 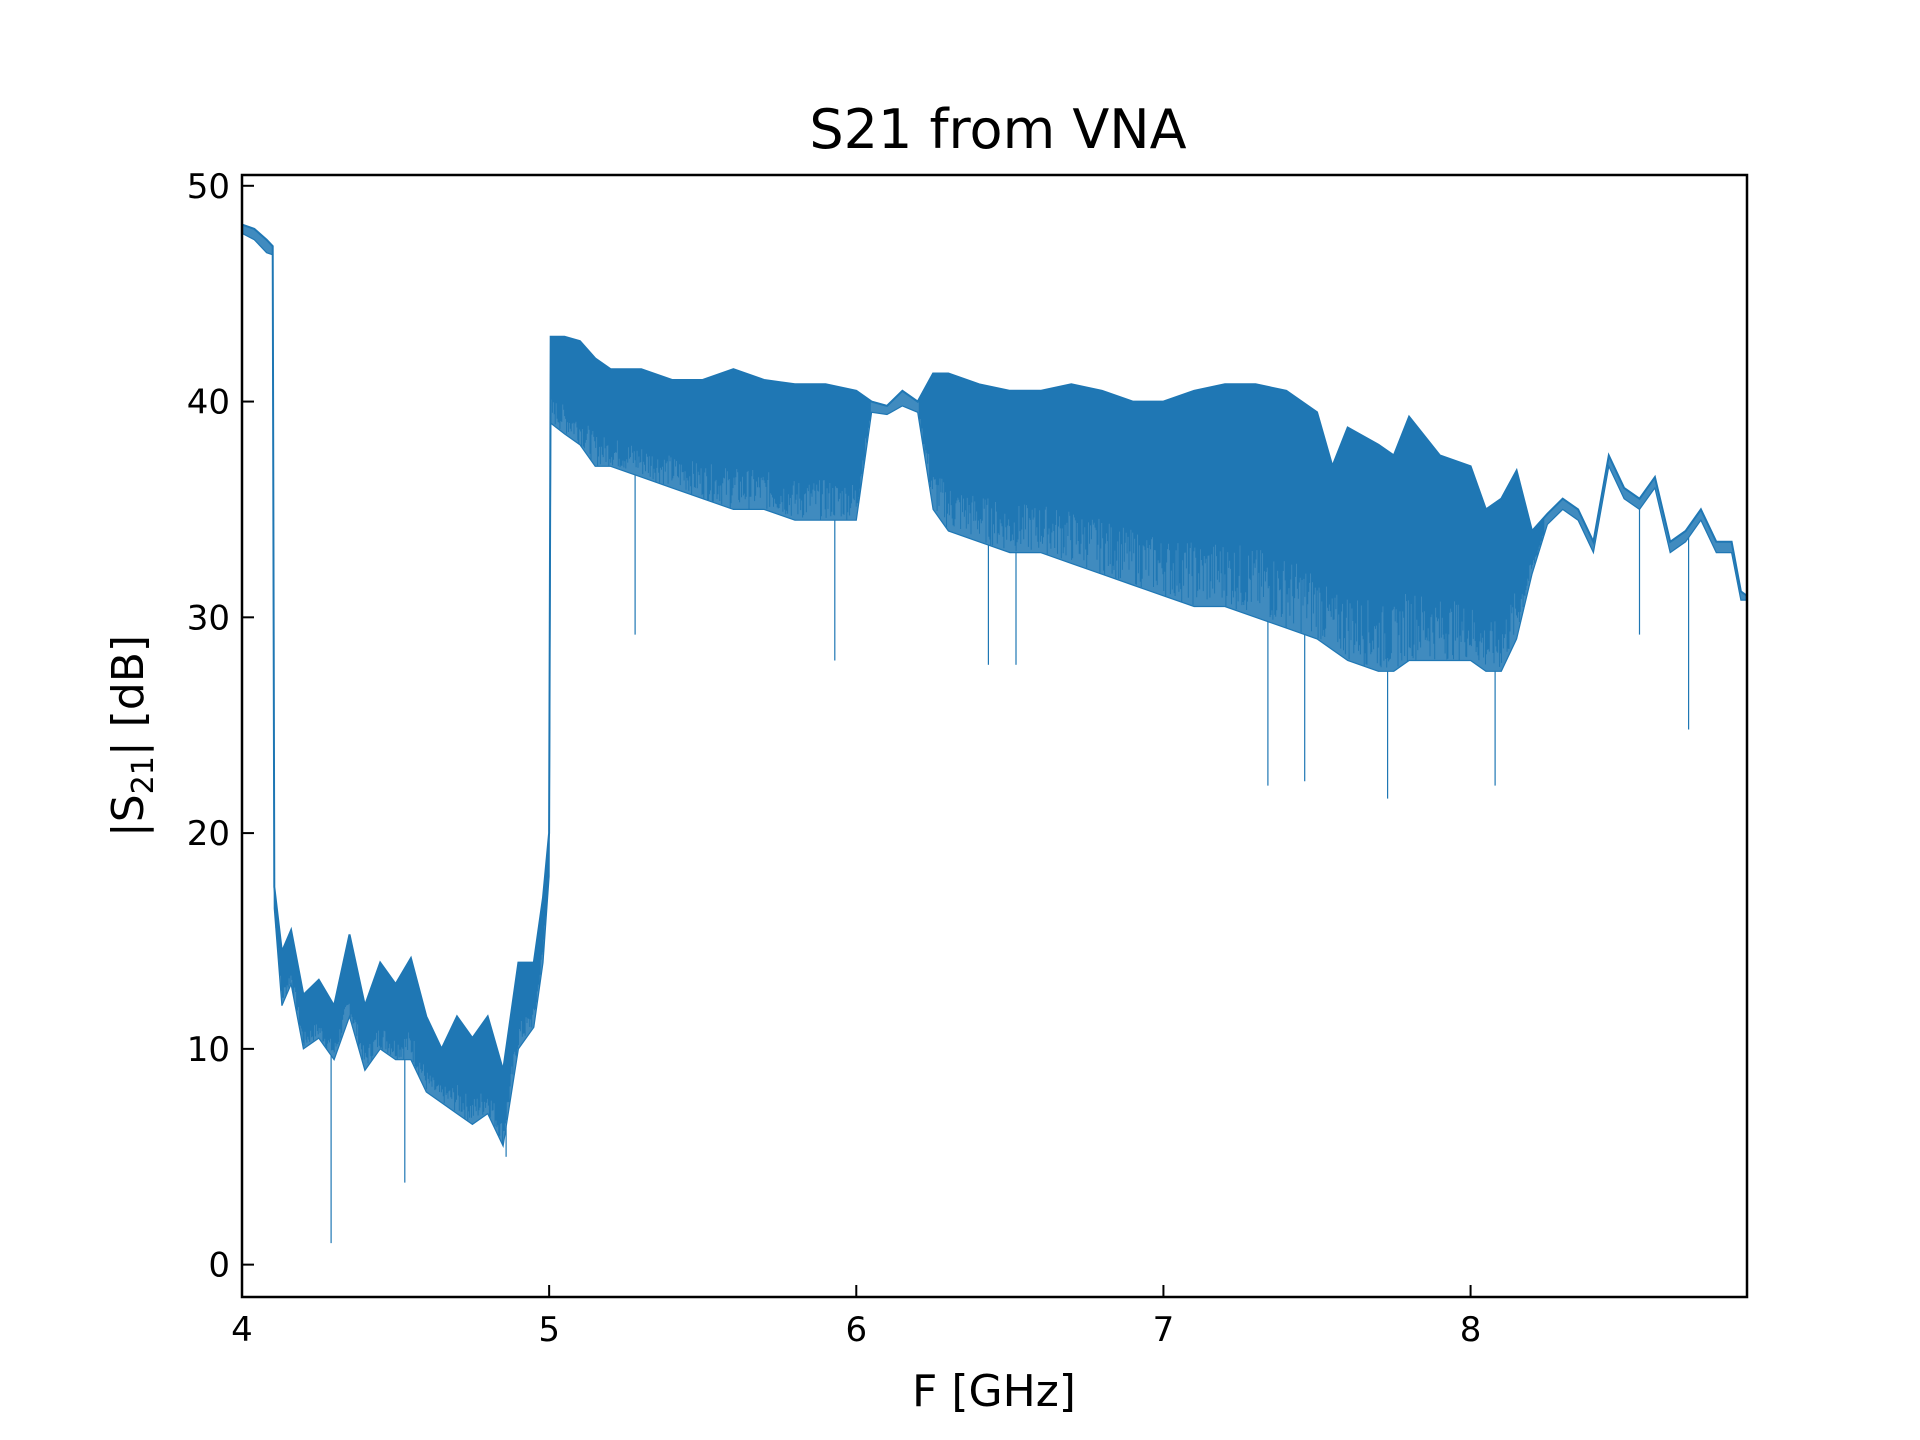 What do you see at coordinates (128, 815) in the screenshot?
I see `y-axis-label-main: |S` at bounding box center [128, 815].